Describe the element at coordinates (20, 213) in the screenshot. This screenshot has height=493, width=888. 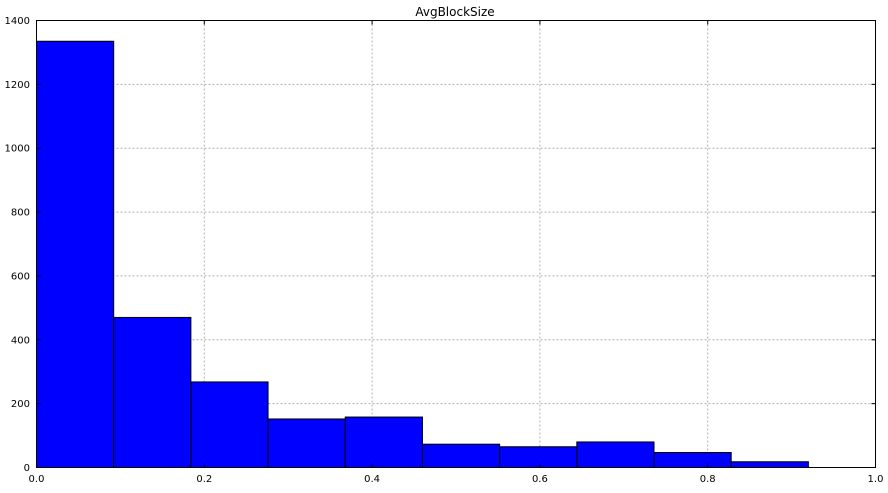
I see `y-tick-label: 800` at that location.